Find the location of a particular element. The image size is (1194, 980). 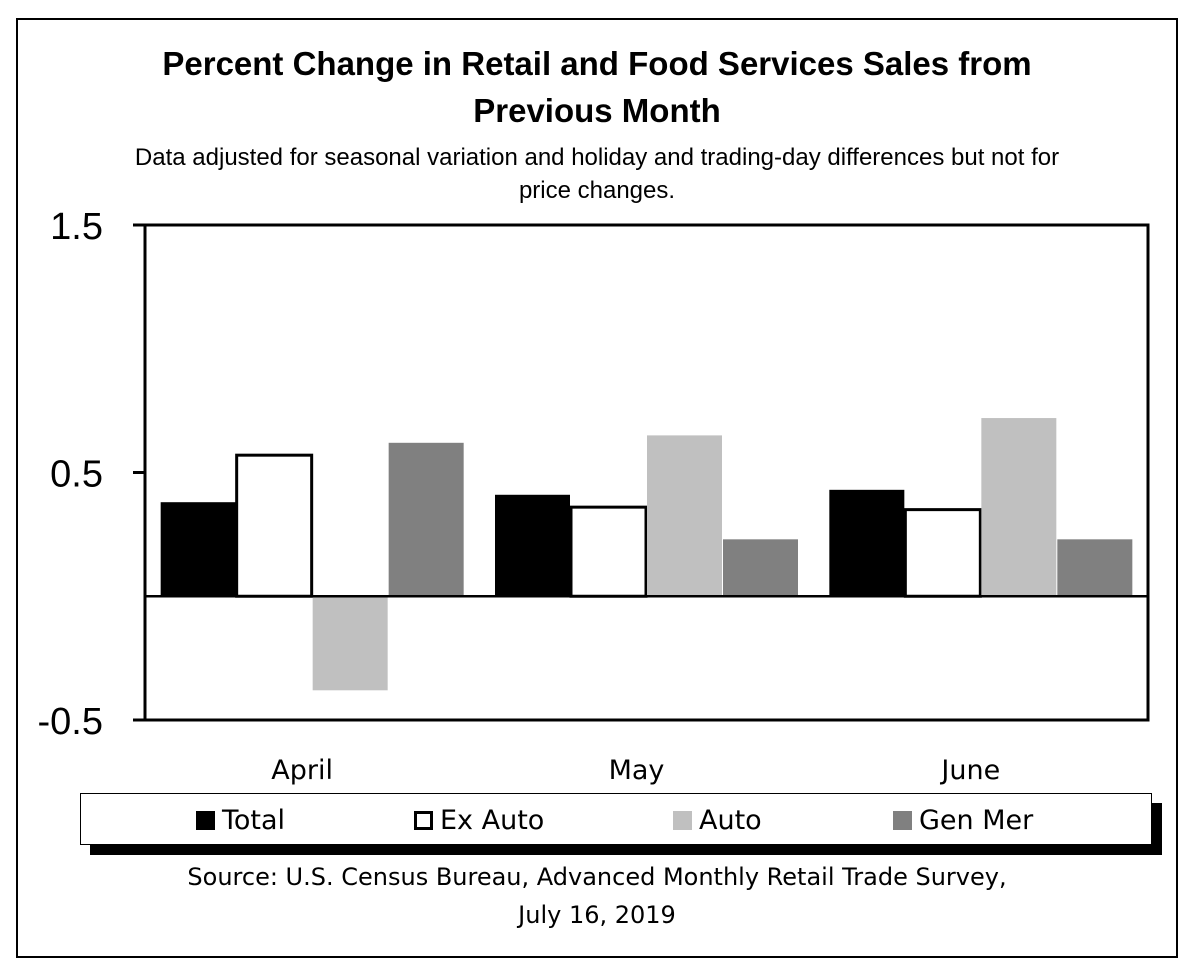

y-tick-label: -0.5 is located at coordinates (70, 722).